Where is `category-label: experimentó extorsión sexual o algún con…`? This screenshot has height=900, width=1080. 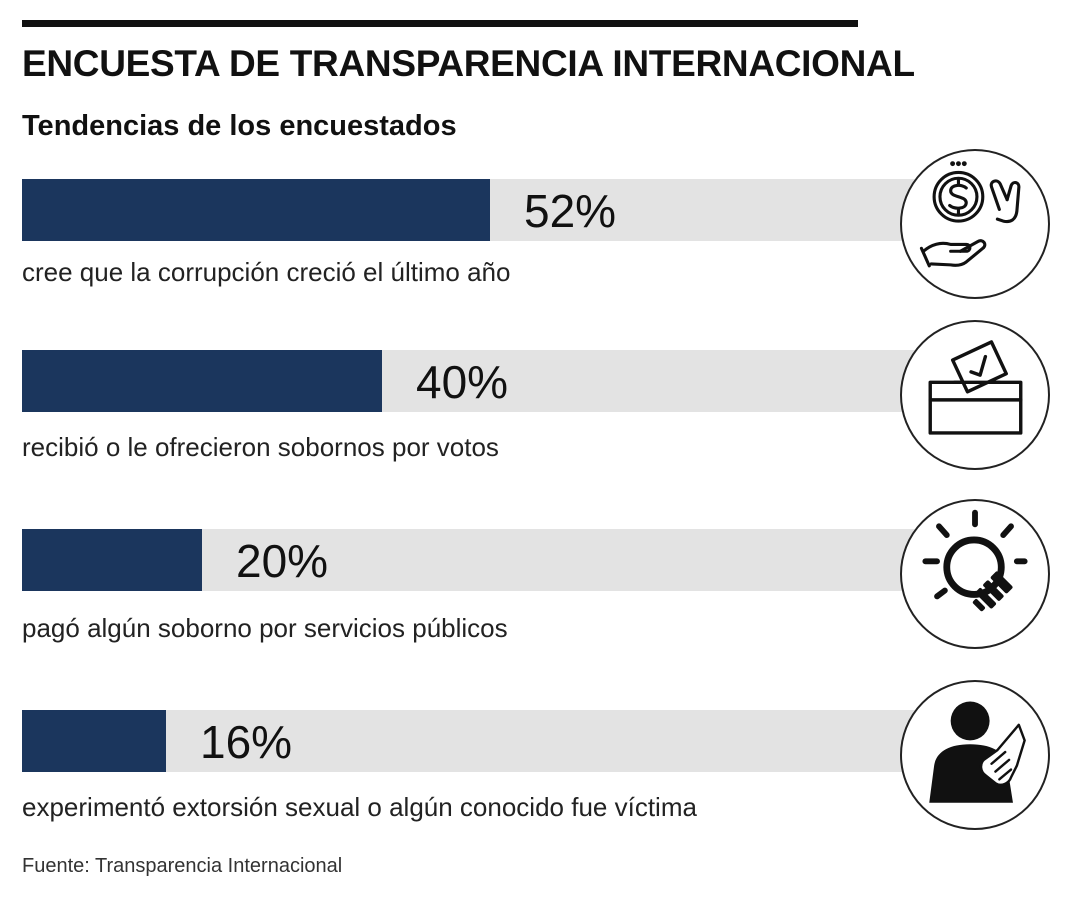 category-label: experimentó extorsión sexual o algún con… is located at coordinates (359, 807).